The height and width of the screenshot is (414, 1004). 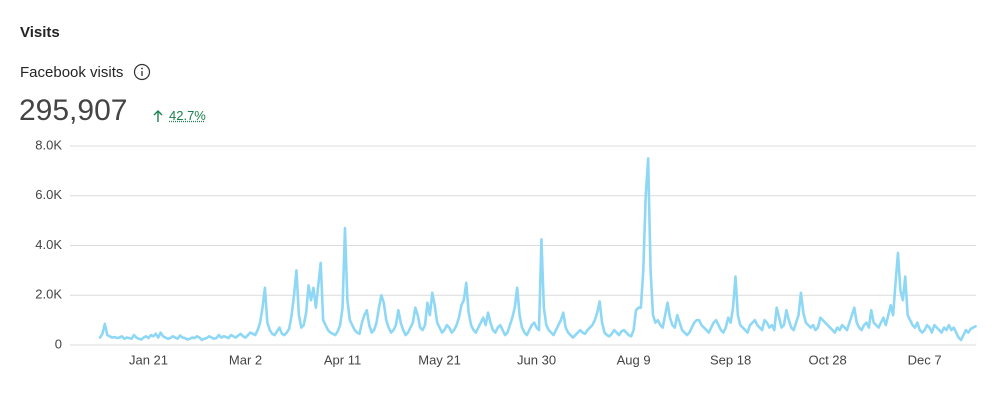 What do you see at coordinates (439, 359) in the screenshot?
I see `x-tick-label: May 21` at bounding box center [439, 359].